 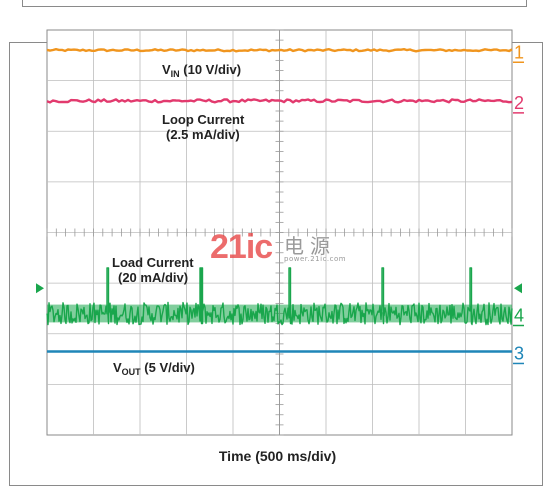 I want to click on channel-number-4: 4, so click(x=519, y=316).